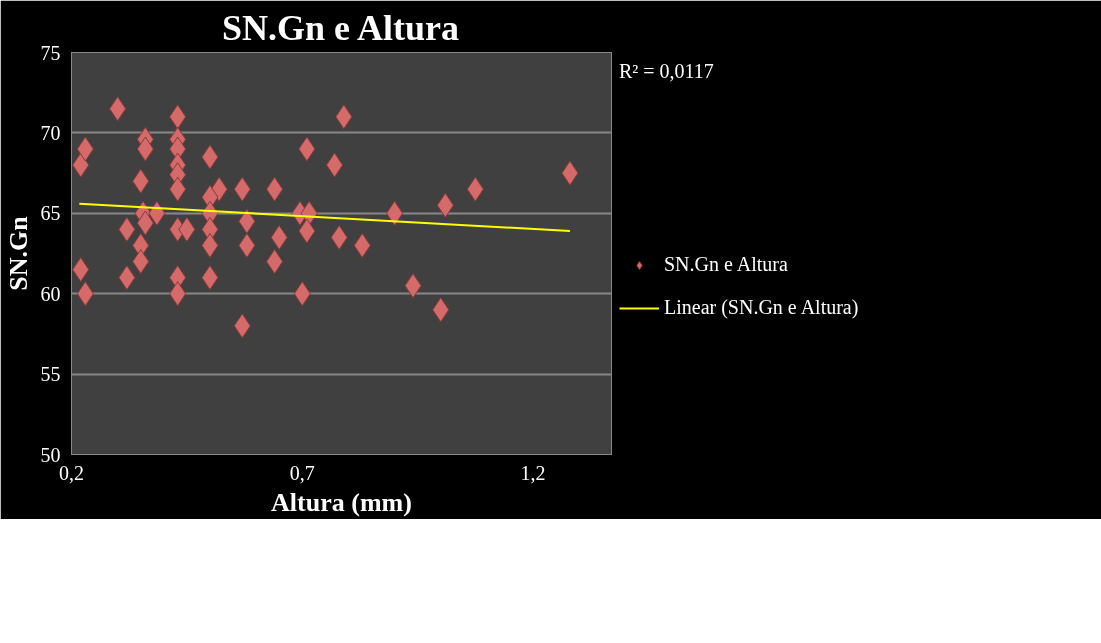  I want to click on chart-title: SN.Gn e Altura, so click(341, 27).